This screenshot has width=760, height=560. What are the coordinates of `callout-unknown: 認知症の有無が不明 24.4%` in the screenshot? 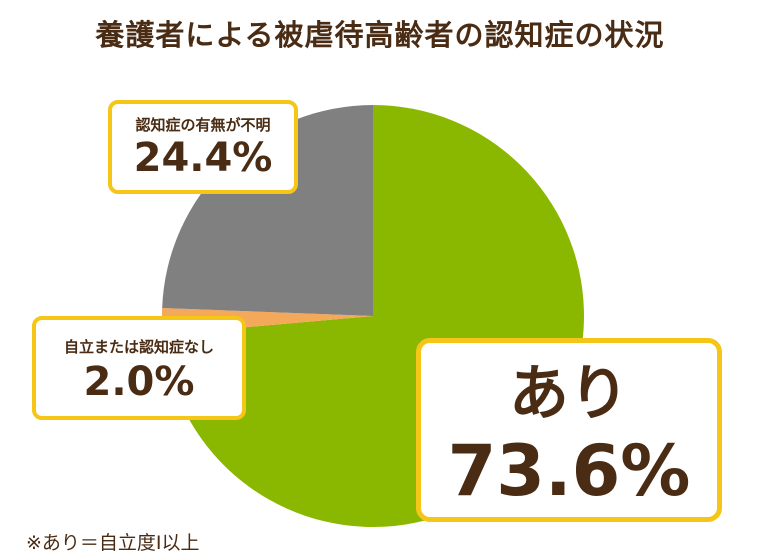 It's located at (203, 147).